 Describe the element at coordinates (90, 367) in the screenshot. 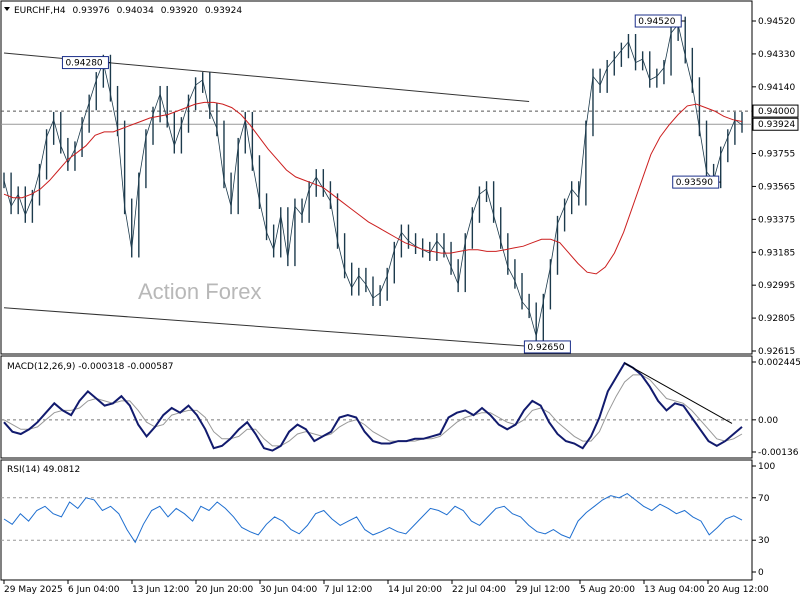

I see `macd-label: MACD(12,26,9) -0.000318 -0.000587` at that location.